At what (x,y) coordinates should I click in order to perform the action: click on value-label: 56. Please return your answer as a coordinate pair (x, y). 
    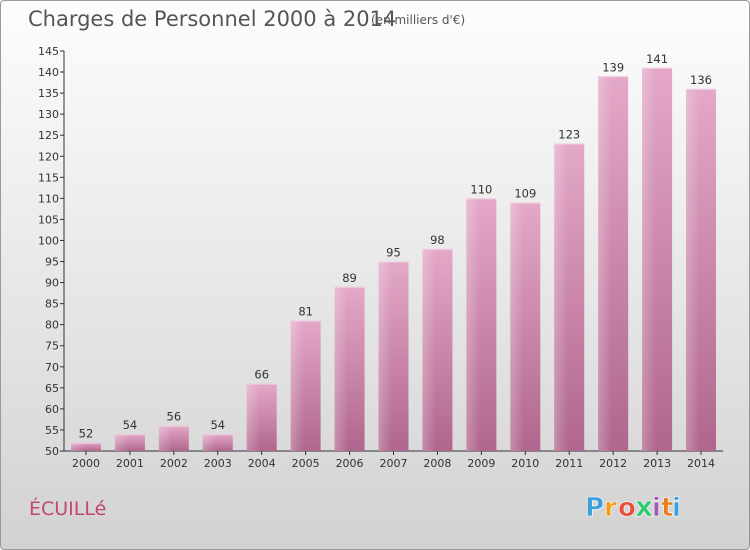
    Looking at the image, I should click on (174, 417).